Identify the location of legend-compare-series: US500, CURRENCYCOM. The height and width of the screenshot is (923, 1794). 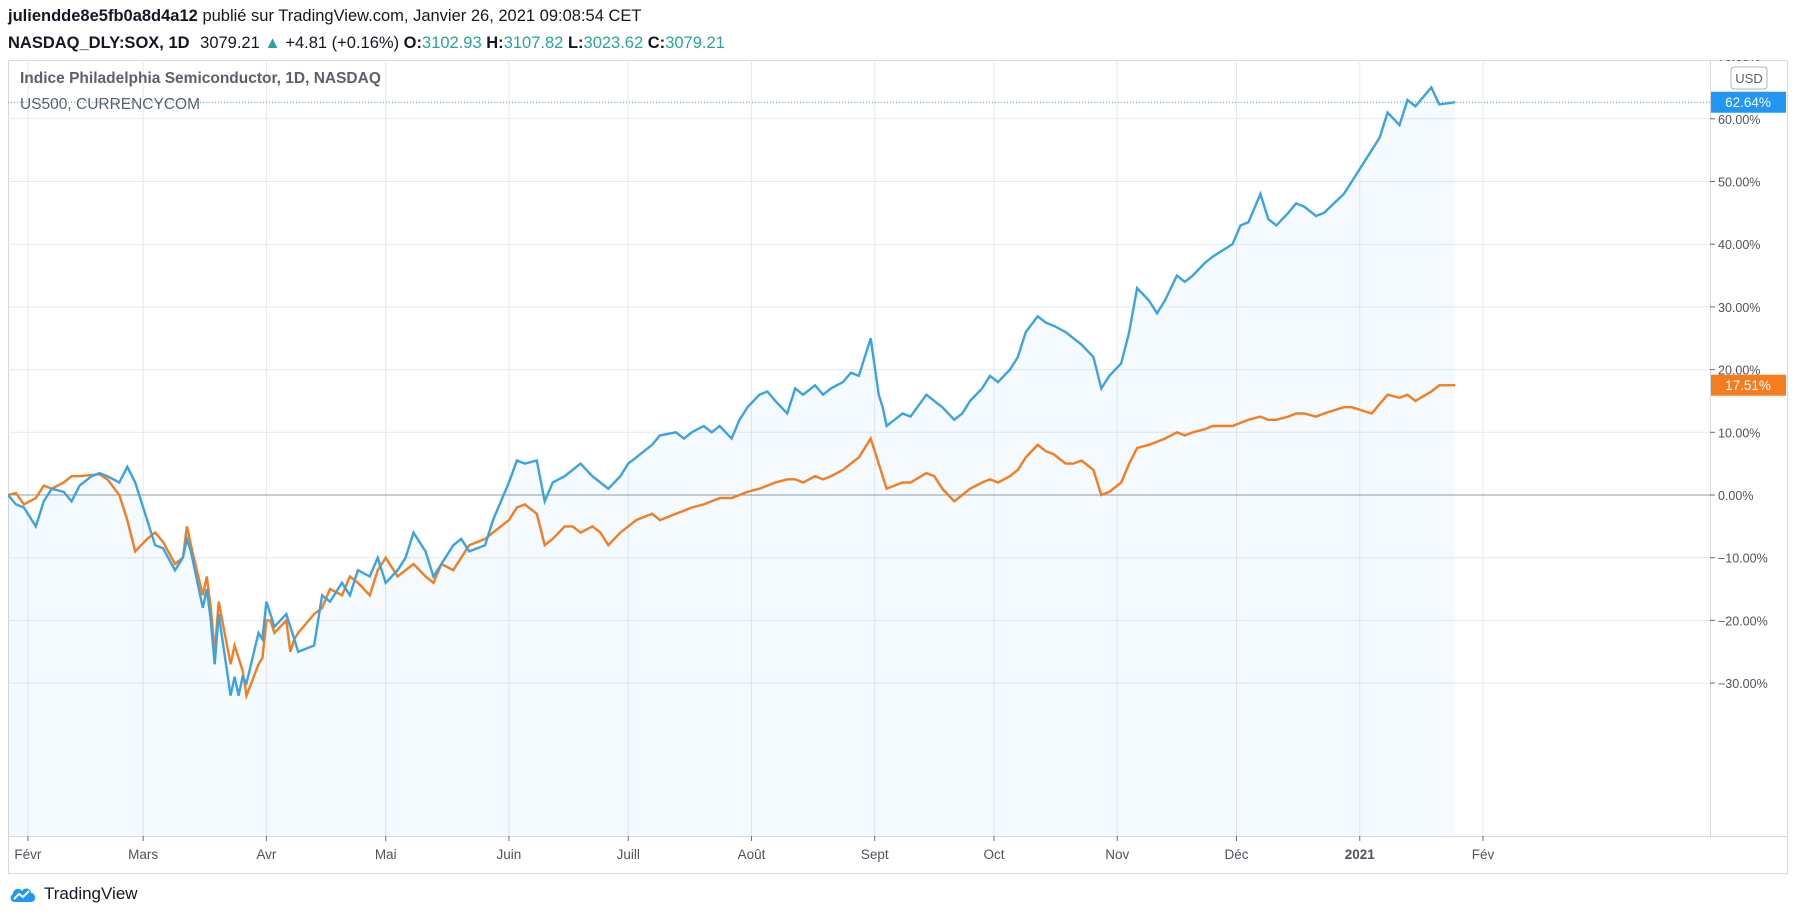
(110, 104).